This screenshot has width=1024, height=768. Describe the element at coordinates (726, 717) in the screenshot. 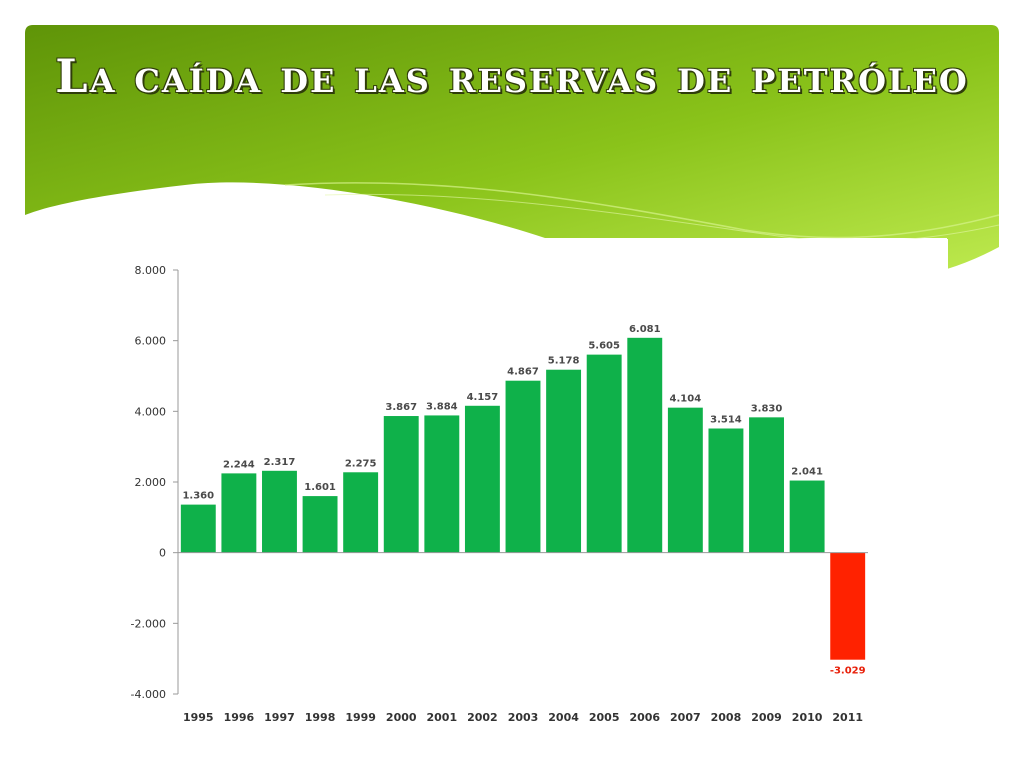

I see `x-category-label: 2008` at that location.